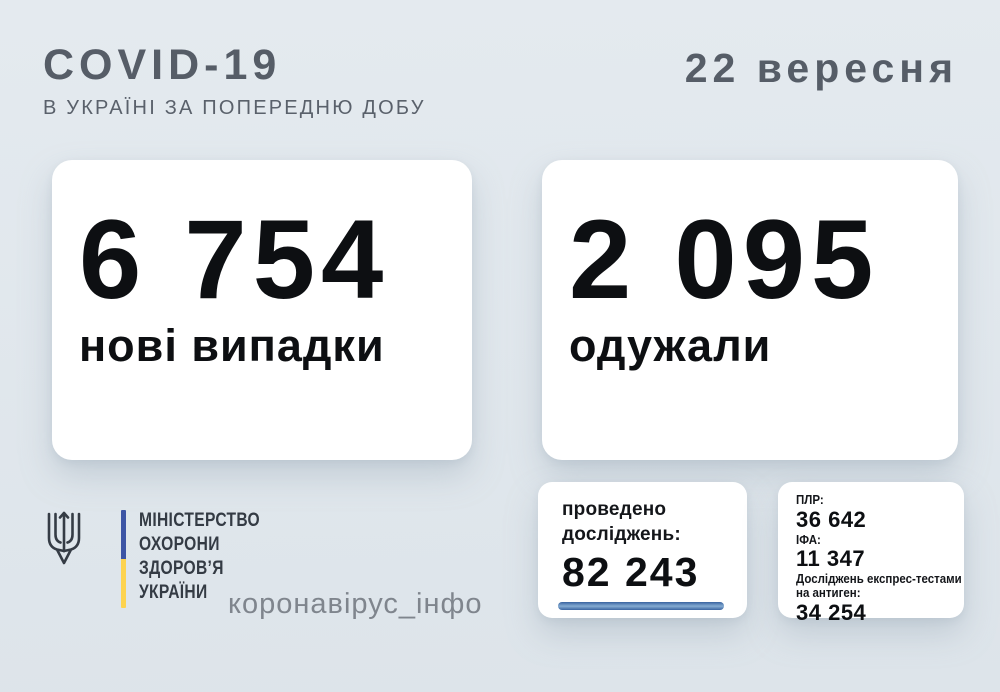 The height and width of the screenshot is (692, 1000). What do you see at coordinates (808, 539) in the screenshot?
I see `elisa-label: ІФА:` at bounding box center [808, 539].